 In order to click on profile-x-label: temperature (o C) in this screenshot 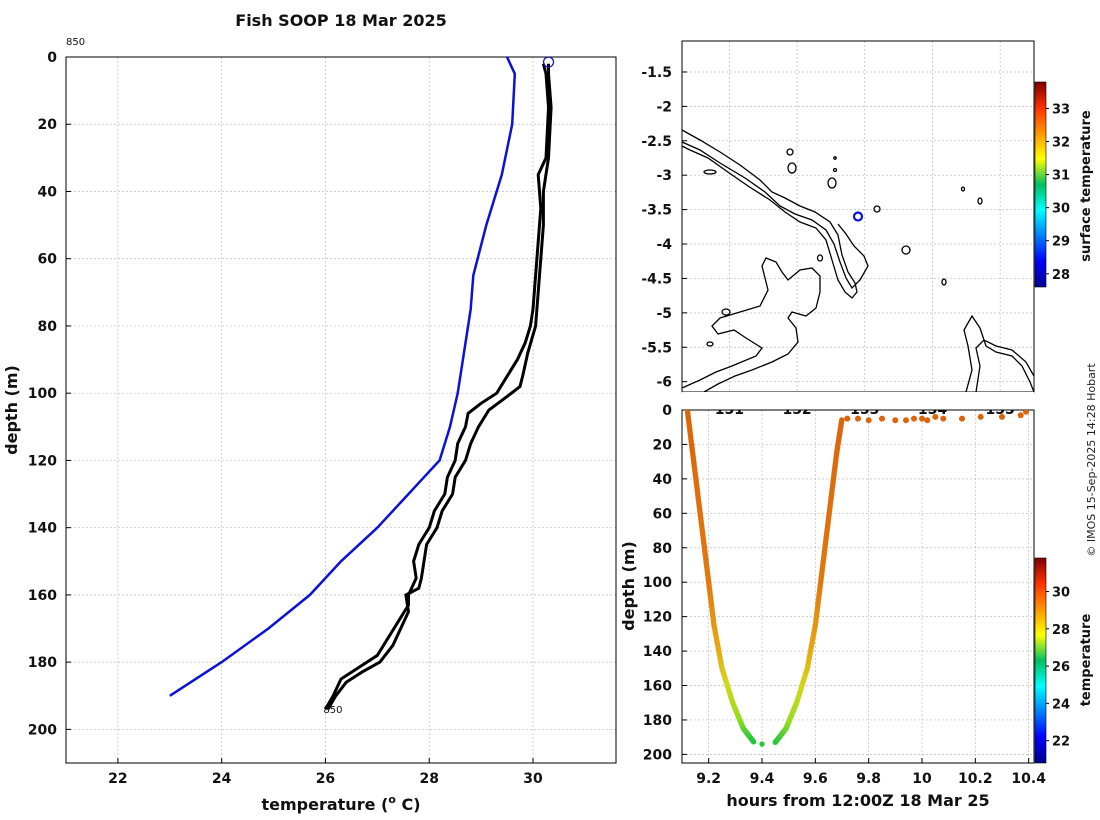, I will do `click(340, 803)`.